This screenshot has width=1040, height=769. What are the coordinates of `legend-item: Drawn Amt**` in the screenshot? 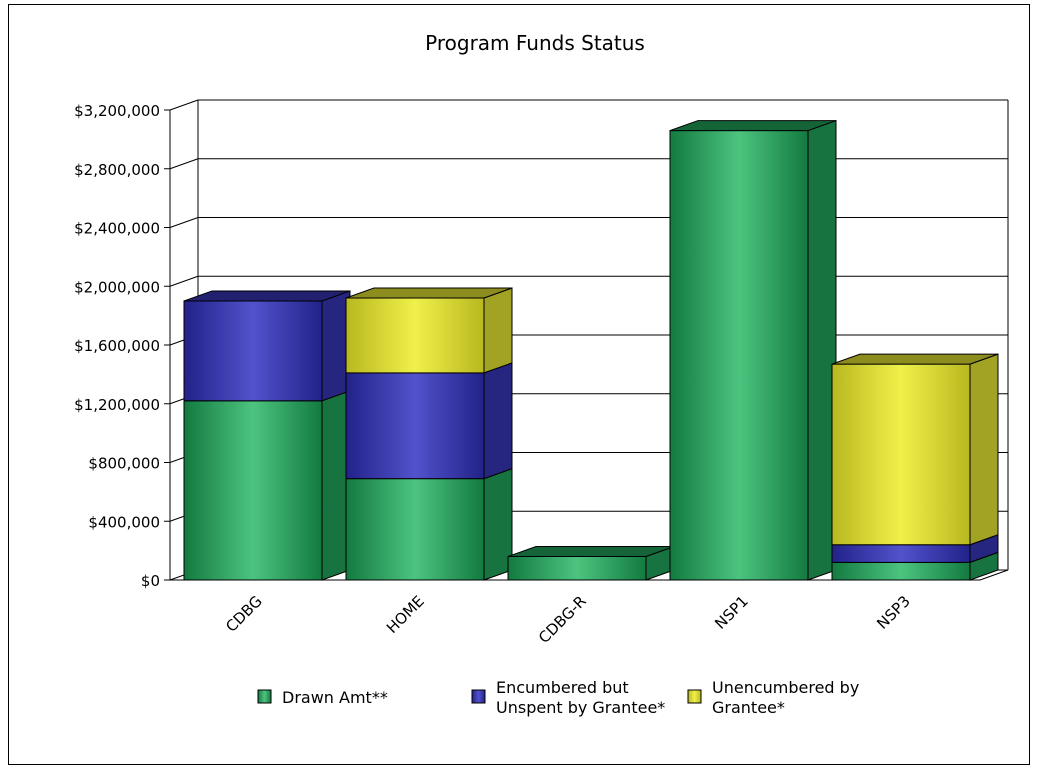 It's located at (322, 697).